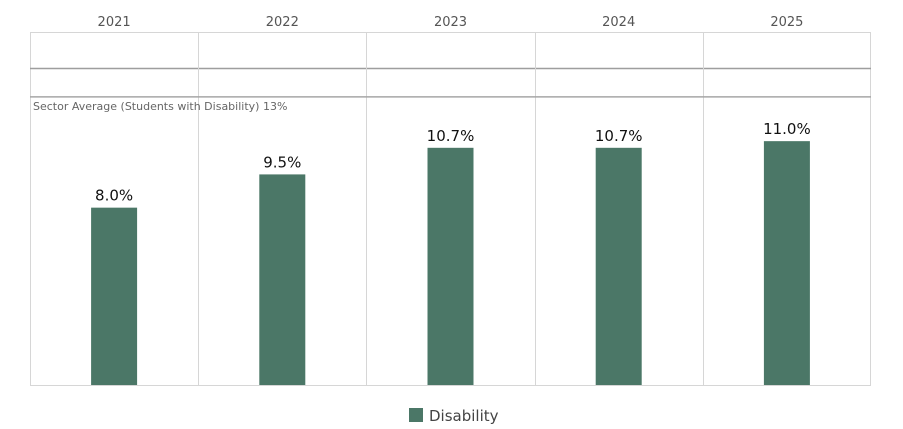  I want to click on bar-2023, so click(450, 266).